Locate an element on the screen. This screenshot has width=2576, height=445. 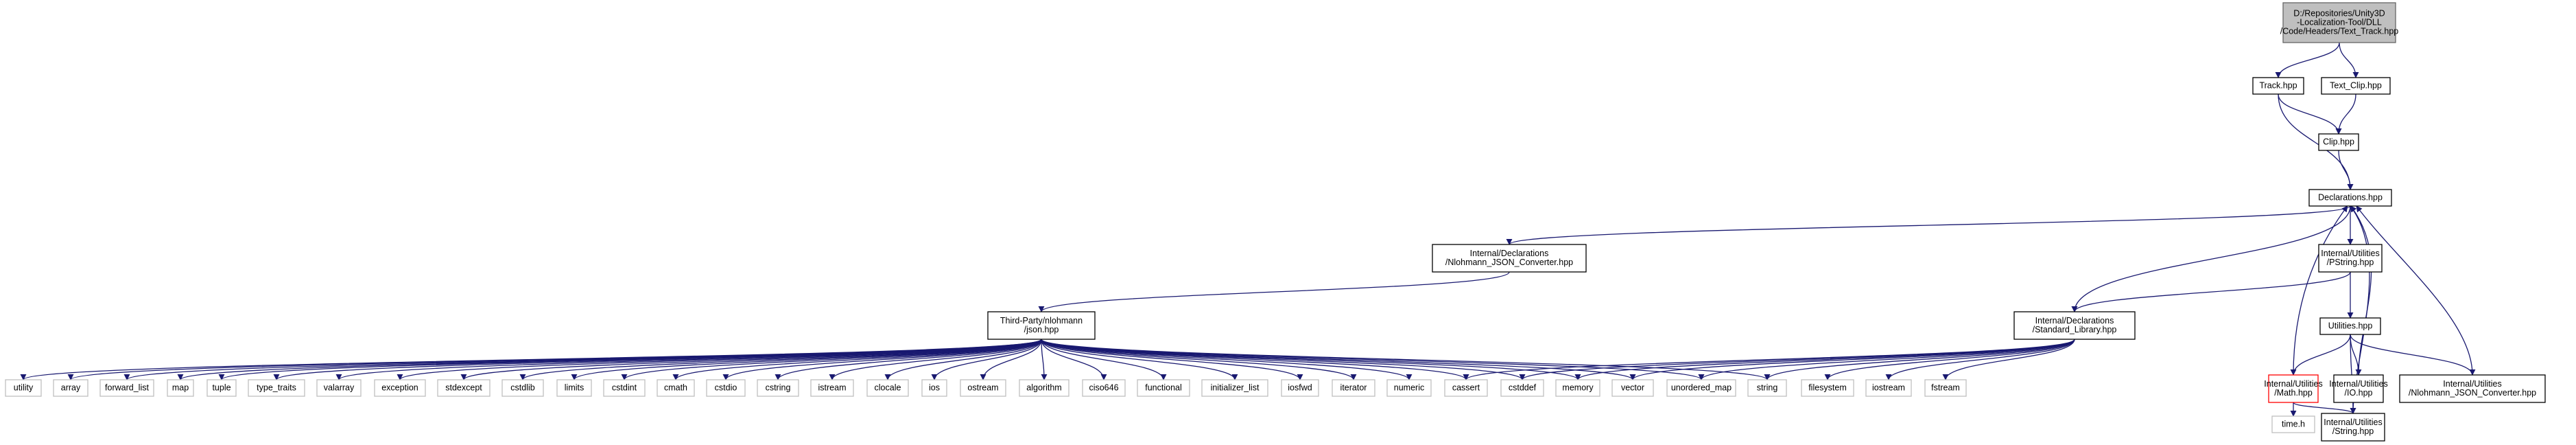
node-iostream: iostream is located at coordinates (1888, 388).